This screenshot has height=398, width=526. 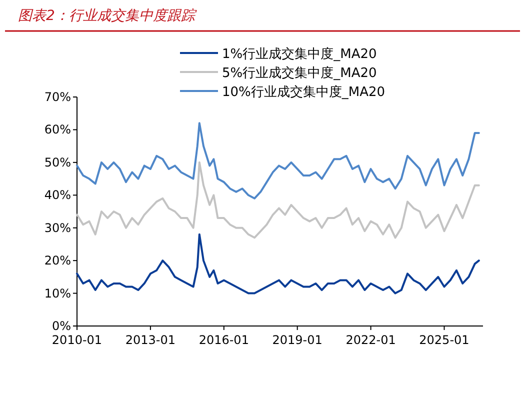 What do you see at coordinates (223, 340) in the screenshot?
I see `x-tick-label: 2016-01` at bounding box center [223, 340].